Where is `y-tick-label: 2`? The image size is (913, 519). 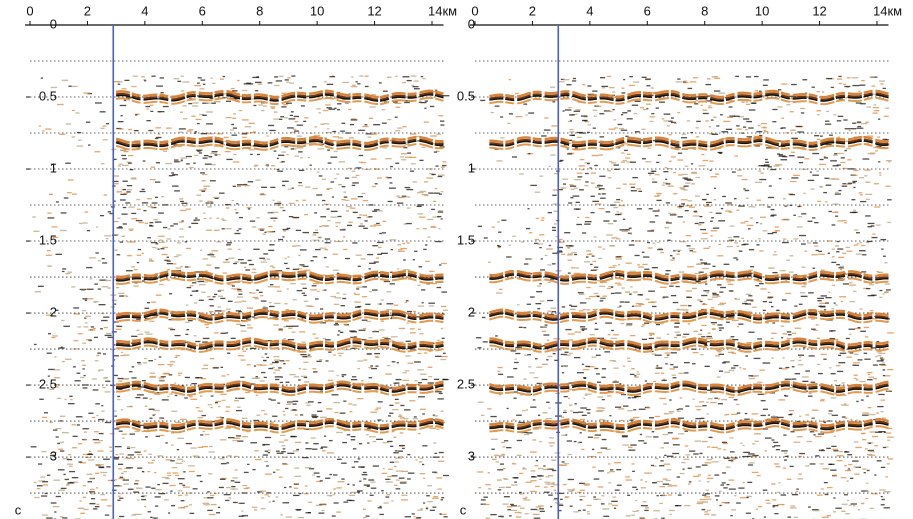 y-tick-label: 2 is located at coordinates (471, 311).